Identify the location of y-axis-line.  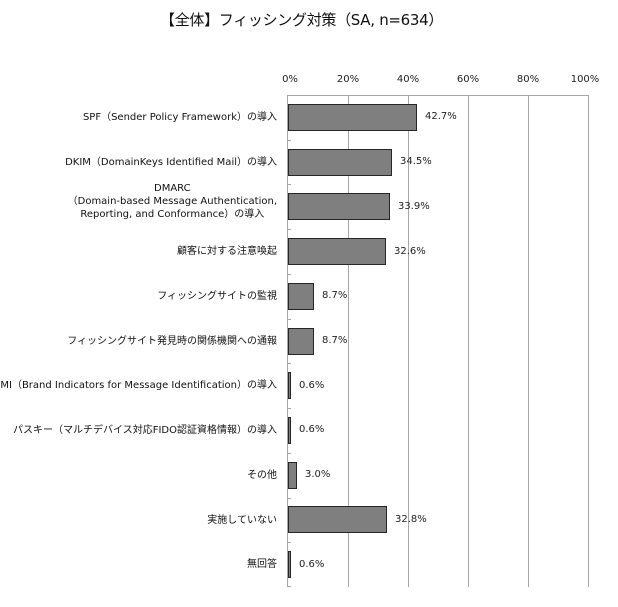
(287, 341).